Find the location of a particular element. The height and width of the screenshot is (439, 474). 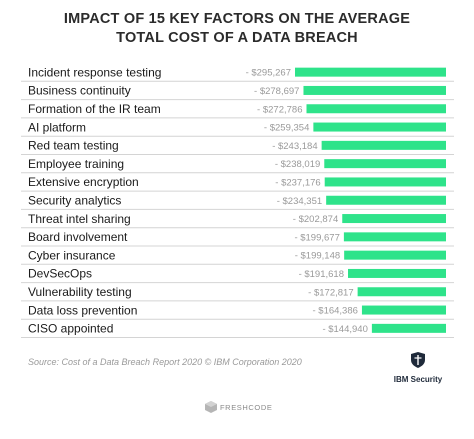

ibm-shield-icon is located at coordinates (418, 360).